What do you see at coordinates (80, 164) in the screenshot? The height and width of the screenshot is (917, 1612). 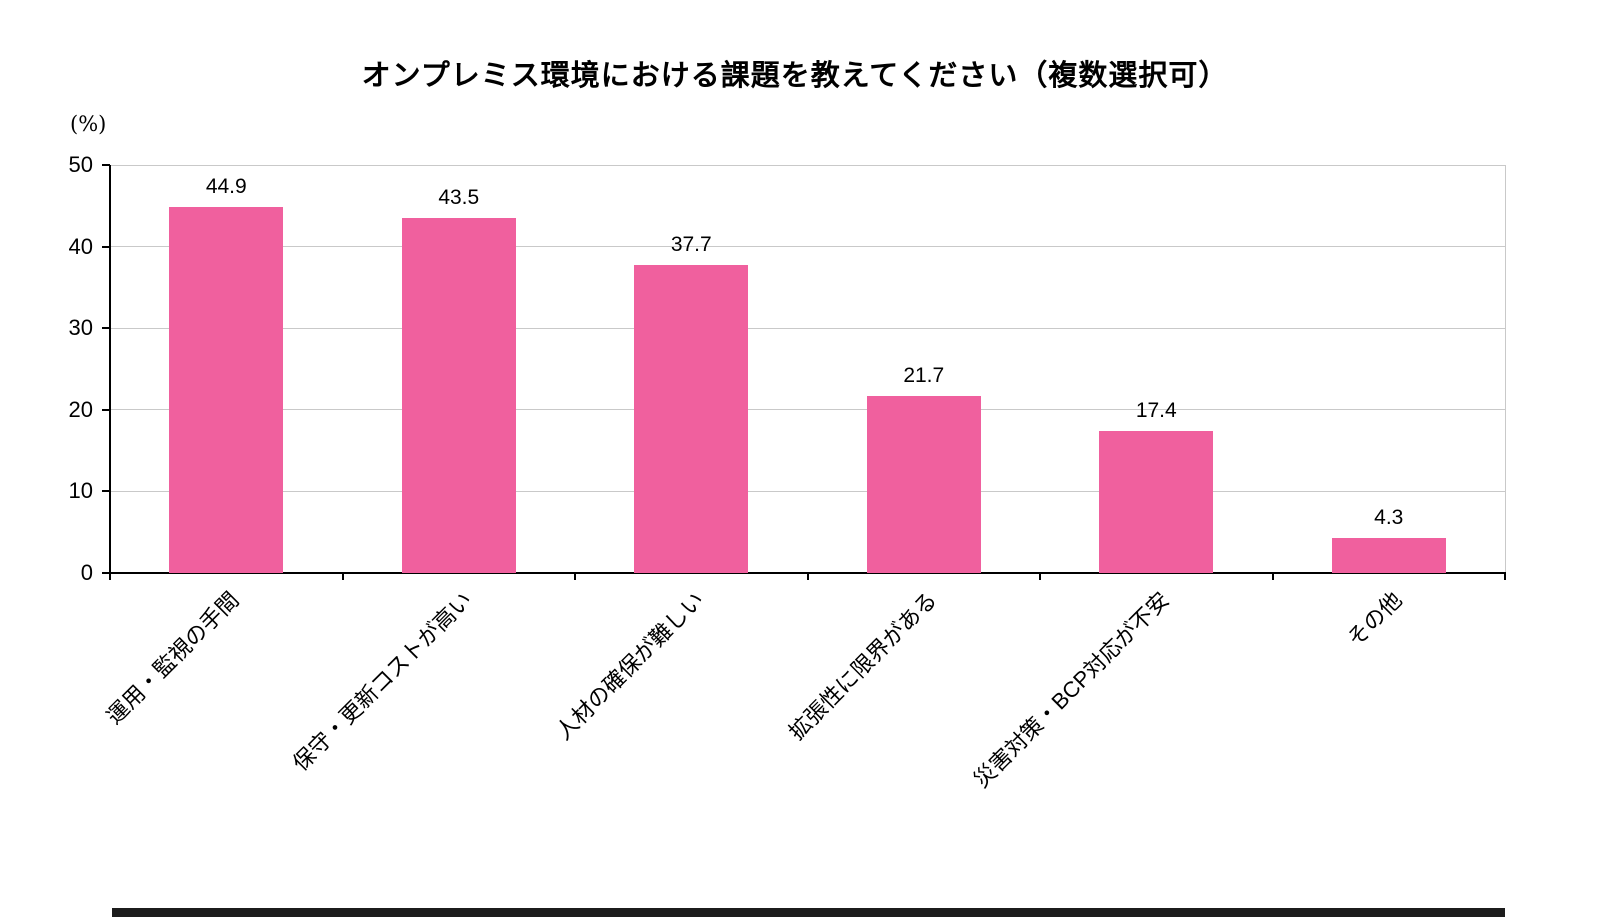 I see `y-tick-label: 50` at bounding box center [80, 164].